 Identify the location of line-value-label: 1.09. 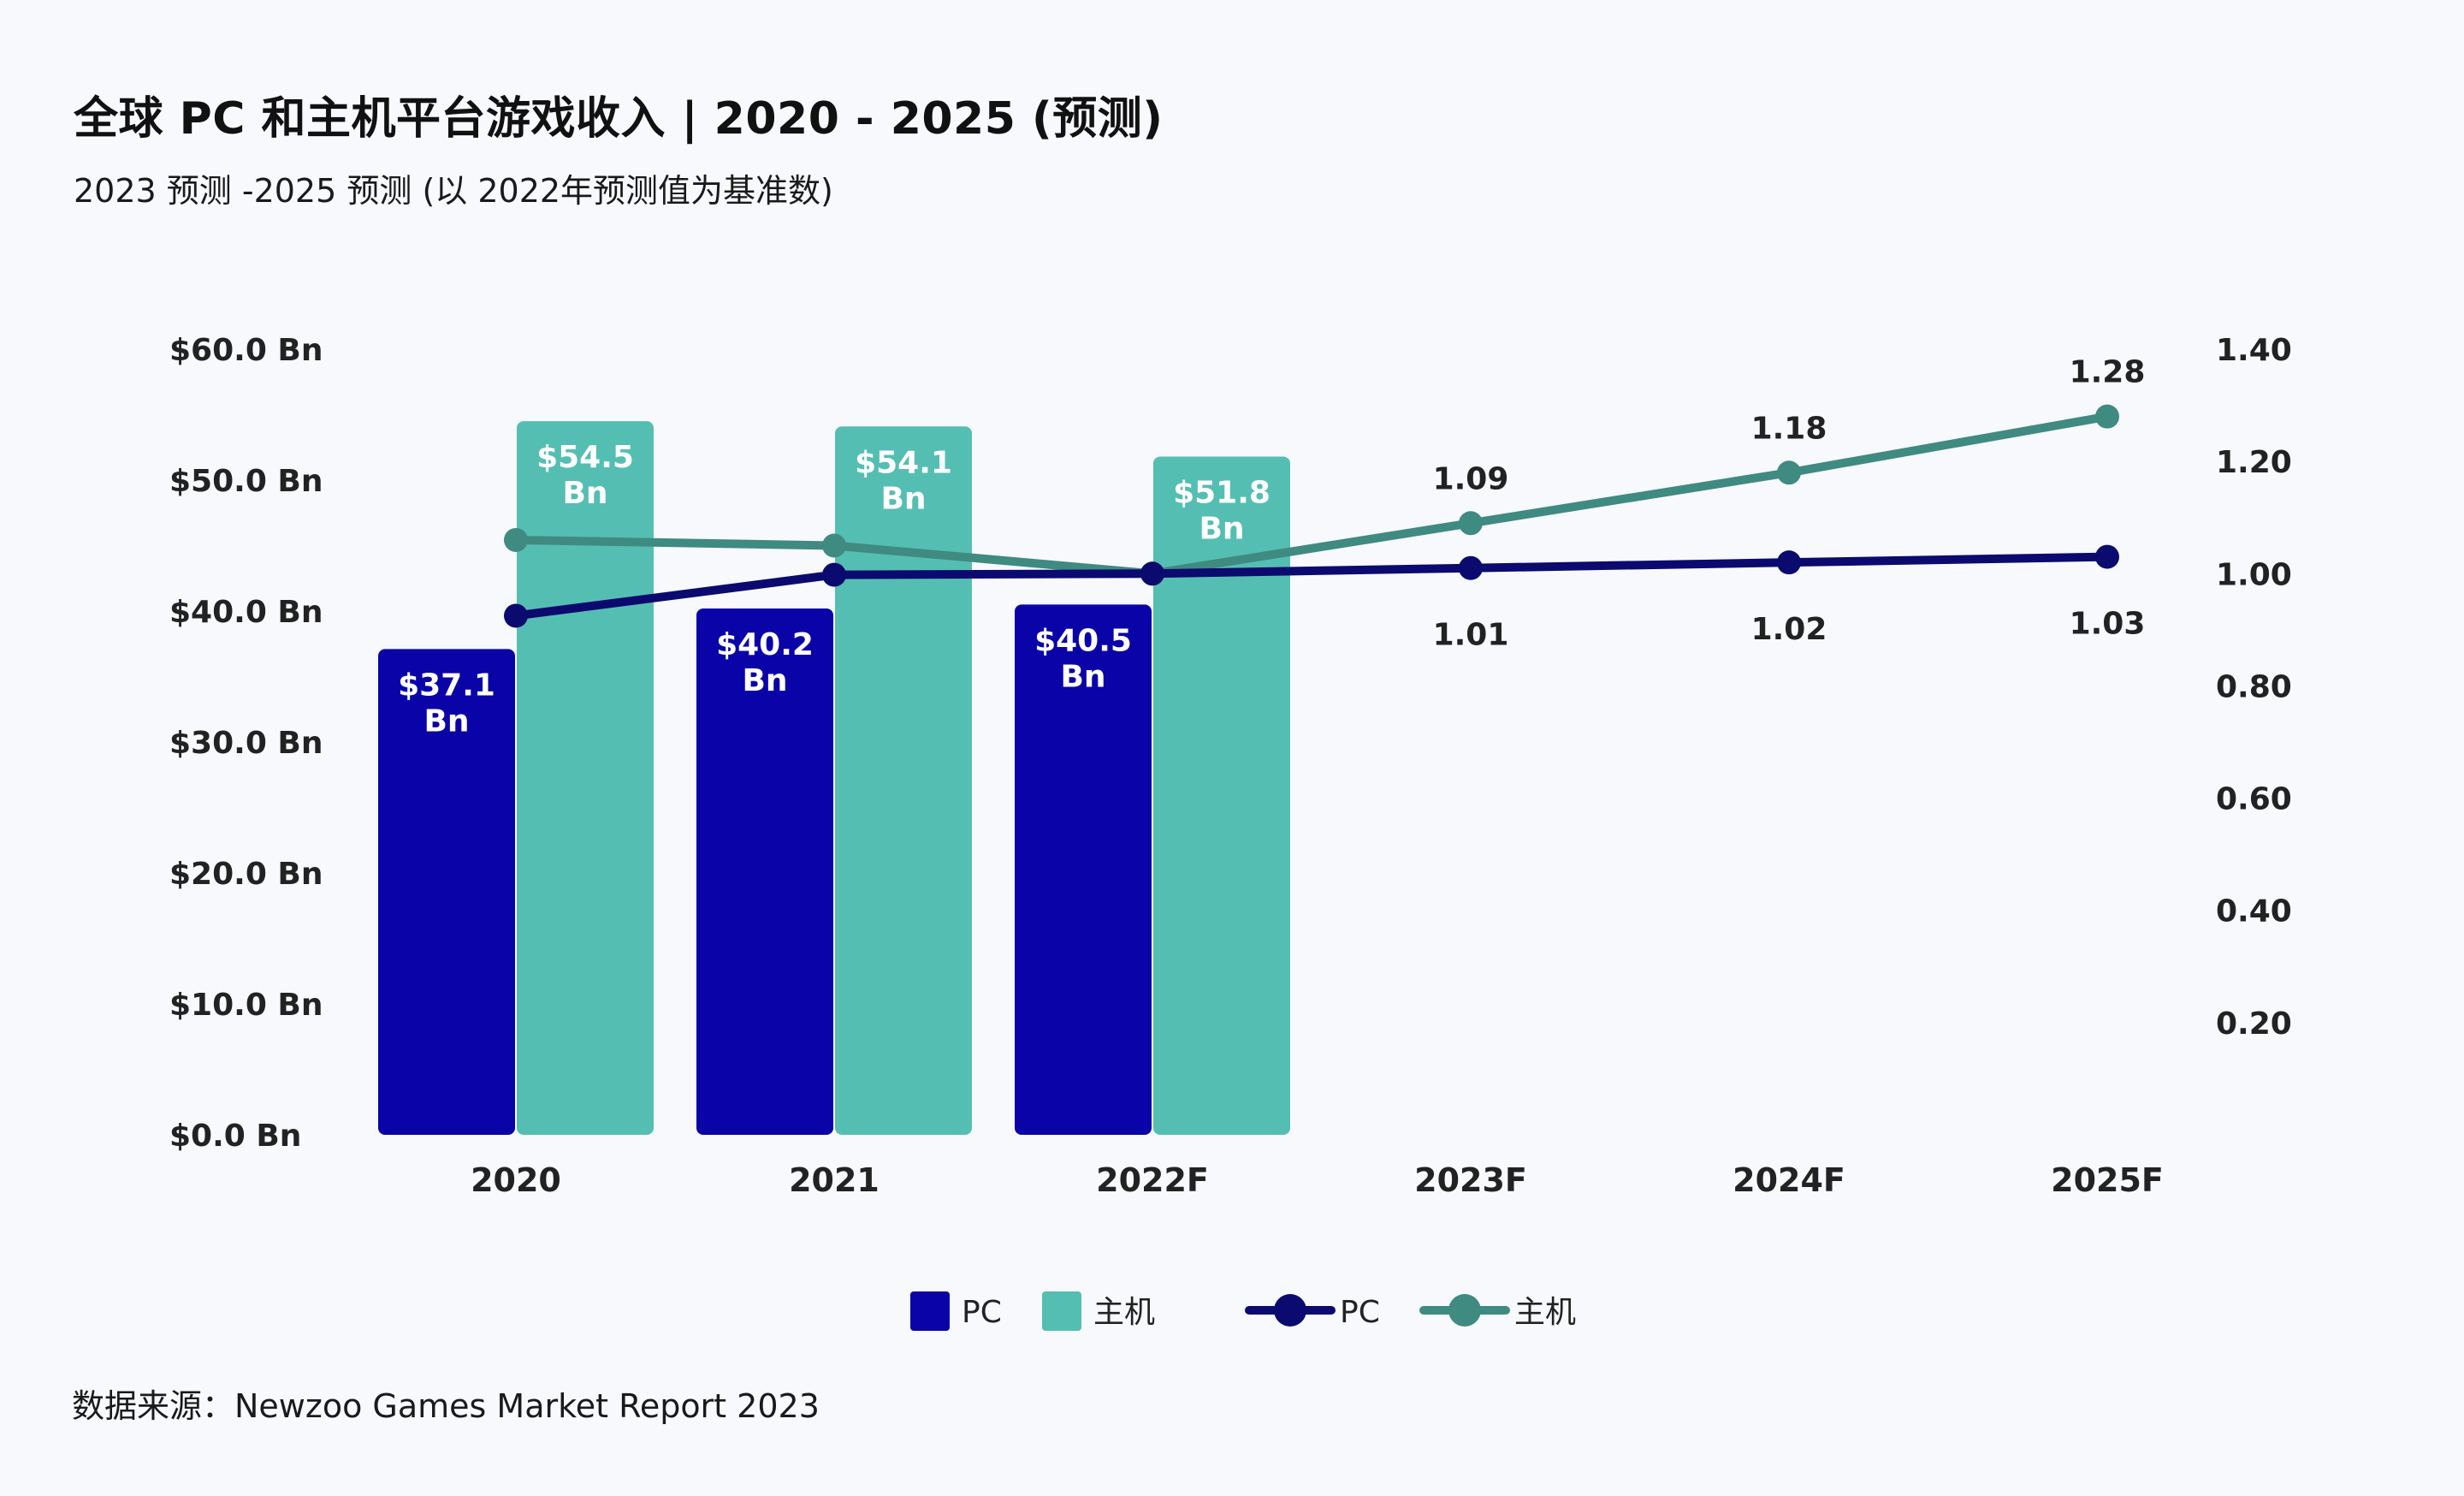
(1471, 478).